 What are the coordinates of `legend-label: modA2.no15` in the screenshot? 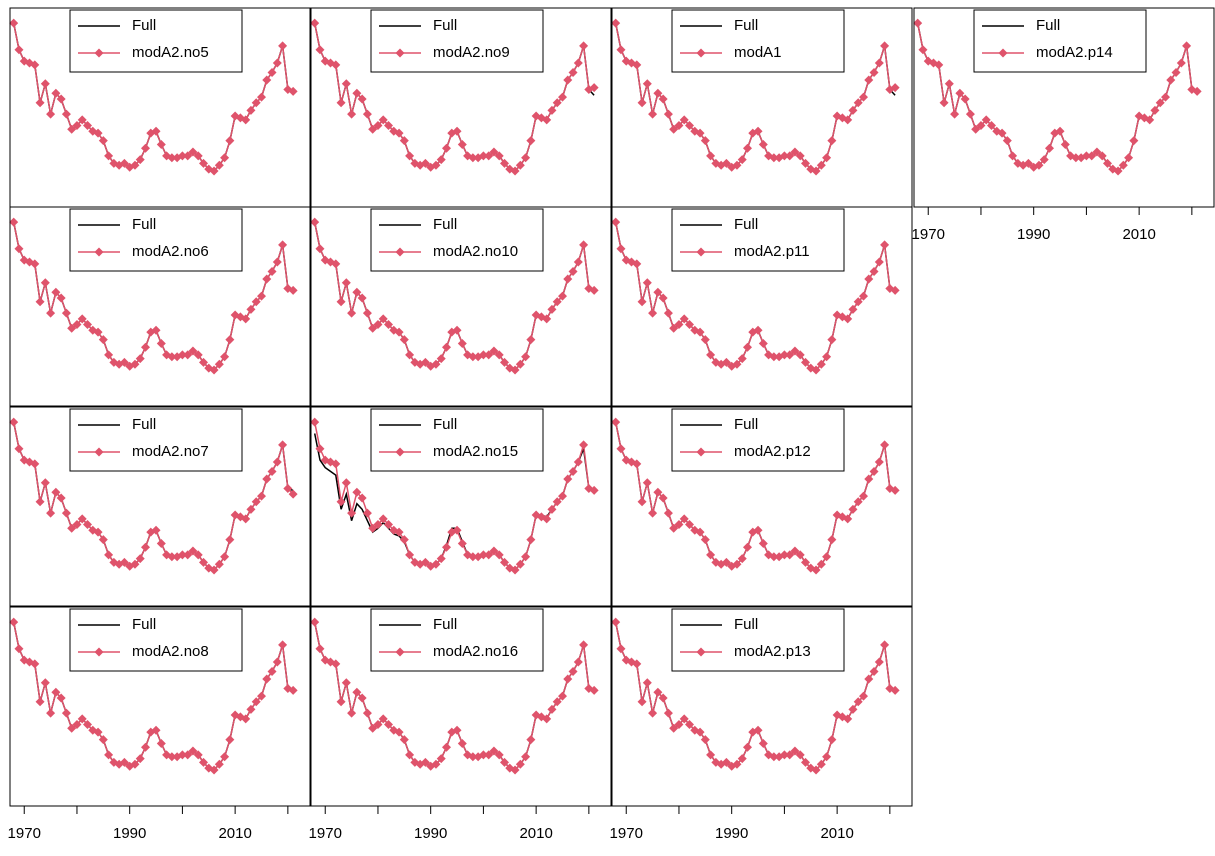 It's located at (475, 451).